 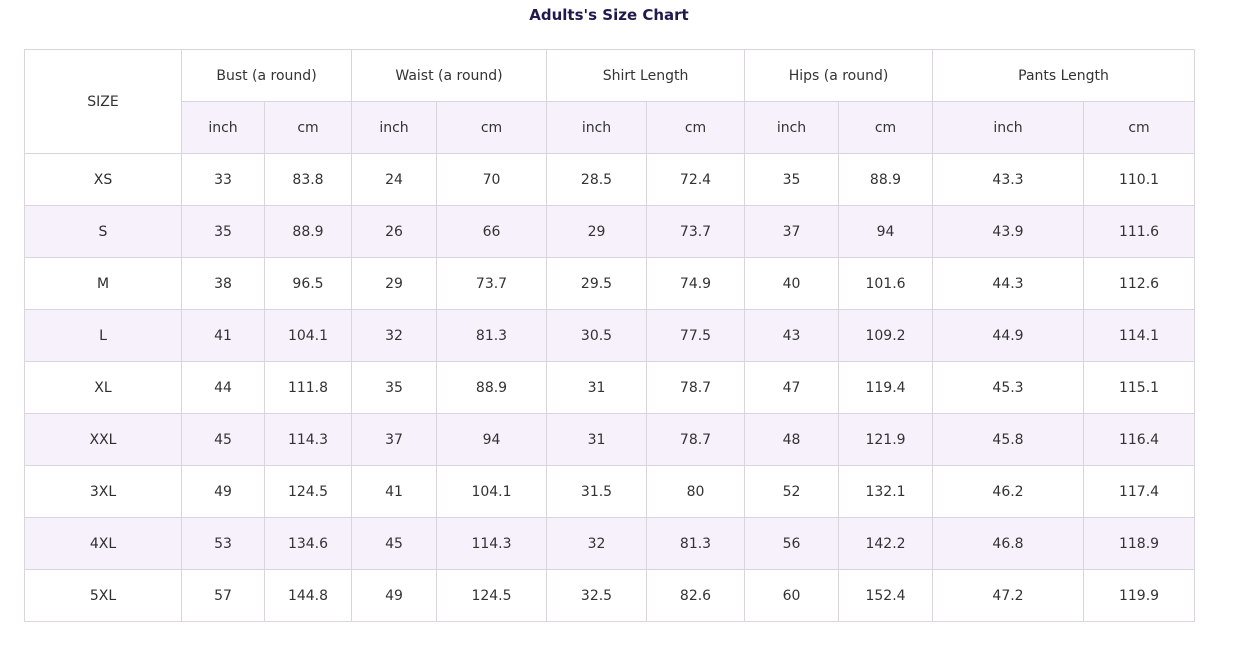 What do you see at coordinates (792, 283) in the screenshot?
I see `measurement-cell: 40` at bounding box center [792, 283].